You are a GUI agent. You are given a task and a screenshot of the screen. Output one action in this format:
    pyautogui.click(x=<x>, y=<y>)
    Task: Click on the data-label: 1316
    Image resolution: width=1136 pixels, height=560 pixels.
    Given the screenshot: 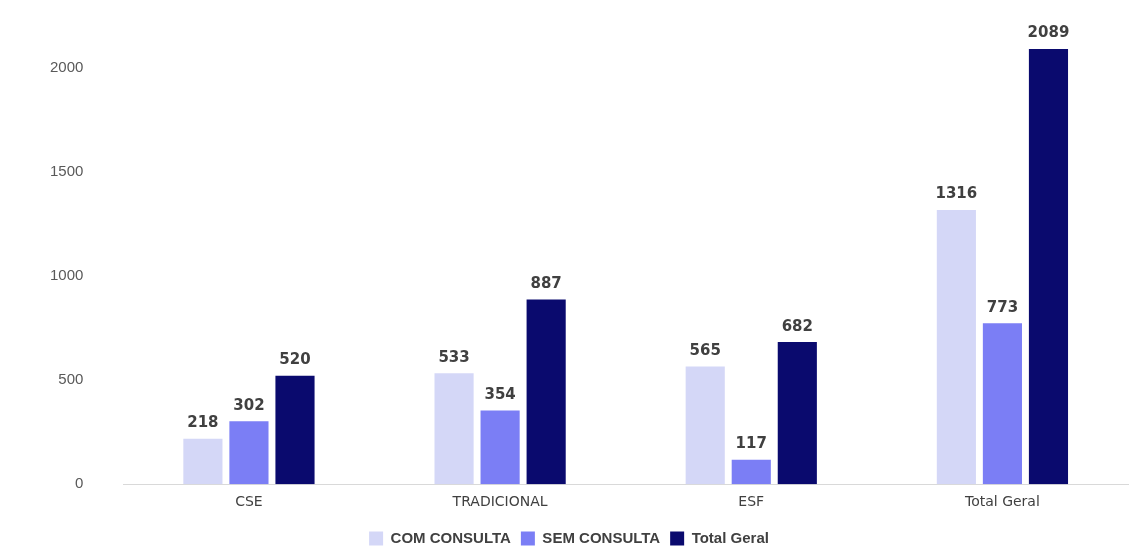 What is the action you would take?
    pyautogui.click(x=956, y=193)
    